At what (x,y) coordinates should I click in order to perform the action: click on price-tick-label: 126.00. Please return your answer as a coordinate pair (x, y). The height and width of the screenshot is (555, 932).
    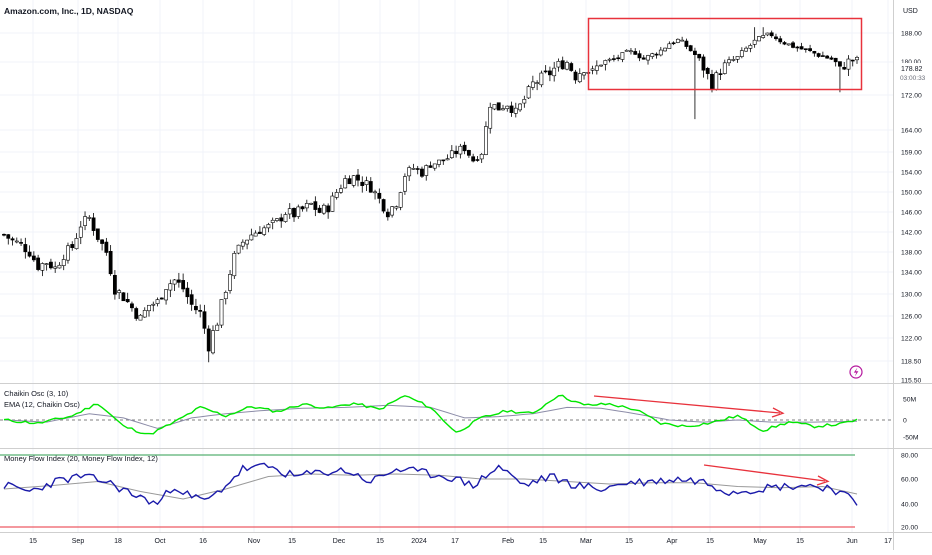
    Looking at the image, I should click on (911, 317).